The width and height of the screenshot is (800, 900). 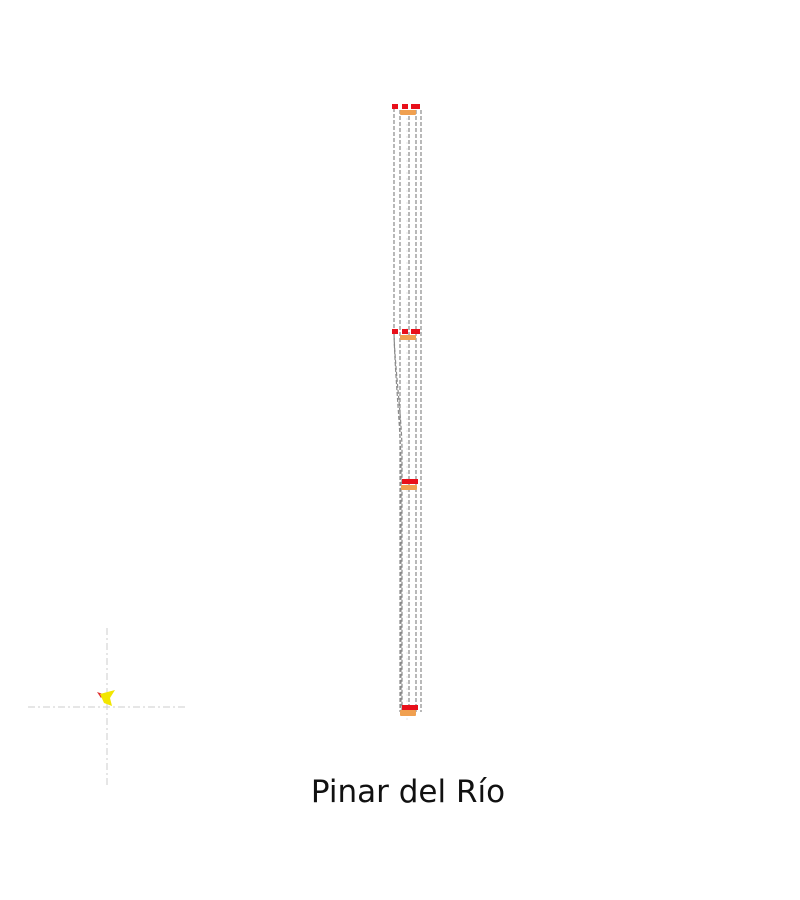 I want to click on station-upper-mid-red-left, so click(x=395, y=331).